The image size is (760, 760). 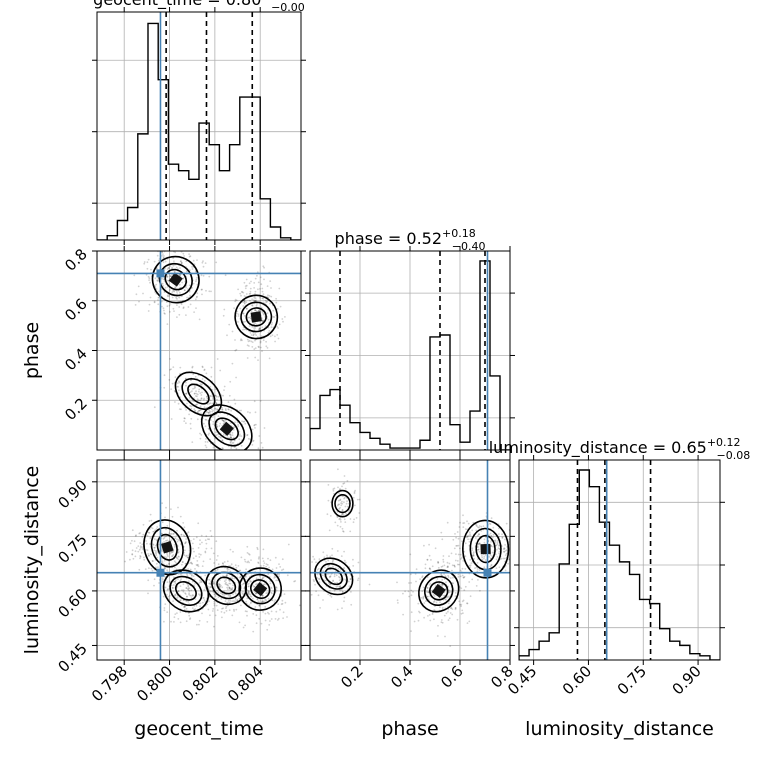 I want to click on y-axis-label-phase: phase, so click(x=32, y=350).